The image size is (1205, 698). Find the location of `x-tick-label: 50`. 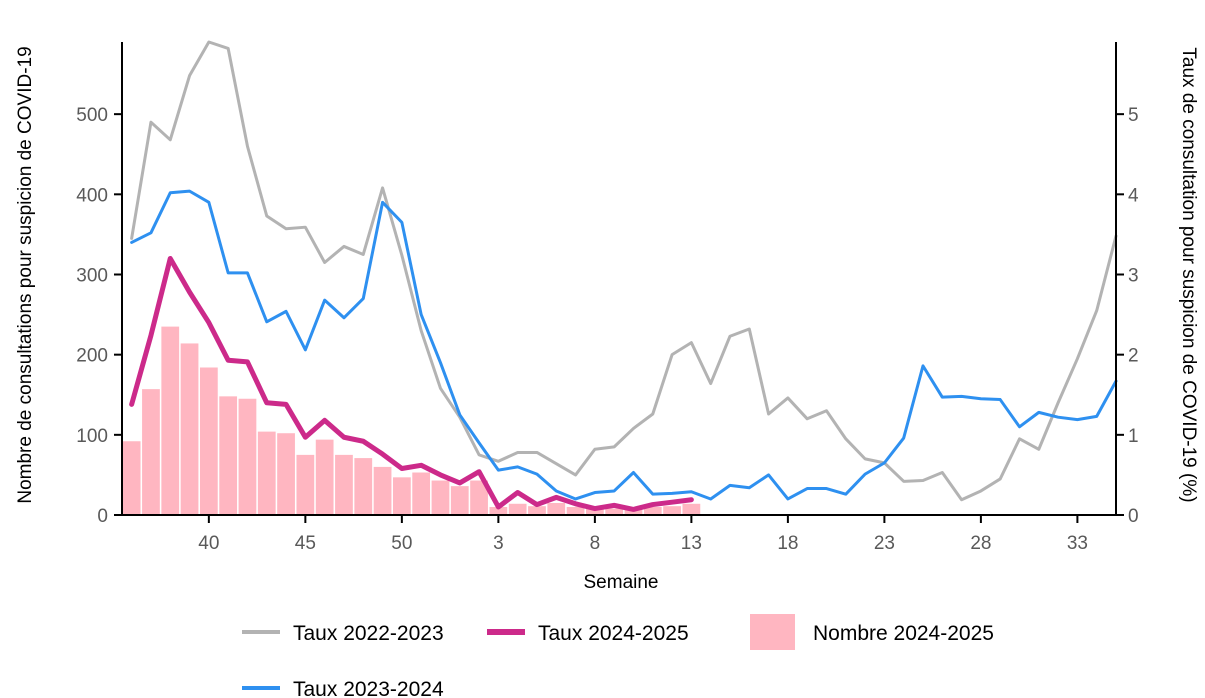

x-tick-label: 50 is located at coordinates (401, 543).